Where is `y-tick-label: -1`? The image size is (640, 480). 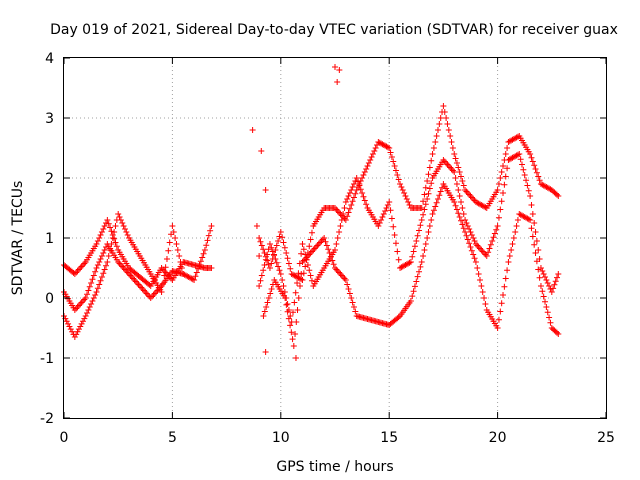 y-tick-label: -1 is located at coordinates (47, 359).